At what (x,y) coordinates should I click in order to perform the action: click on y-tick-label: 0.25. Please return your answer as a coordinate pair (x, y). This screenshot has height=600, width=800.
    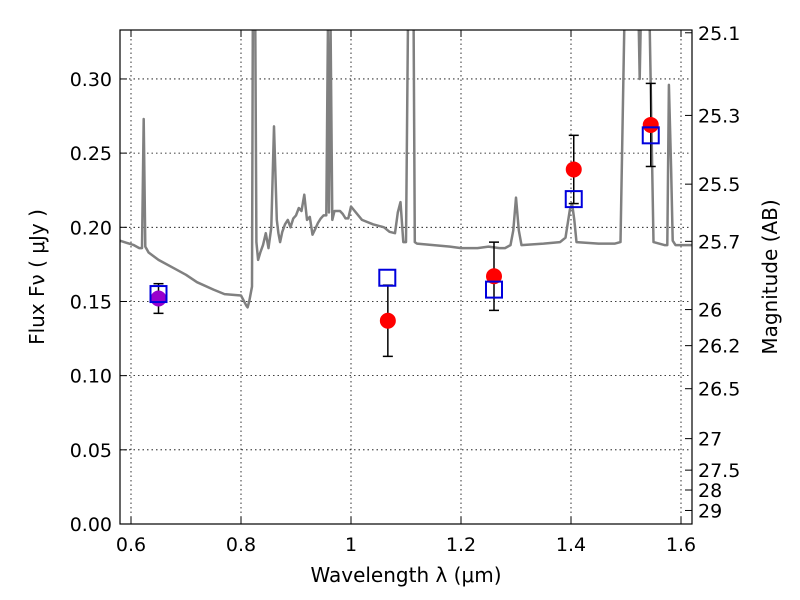
    Looking at the image, I should click on (91, 154).